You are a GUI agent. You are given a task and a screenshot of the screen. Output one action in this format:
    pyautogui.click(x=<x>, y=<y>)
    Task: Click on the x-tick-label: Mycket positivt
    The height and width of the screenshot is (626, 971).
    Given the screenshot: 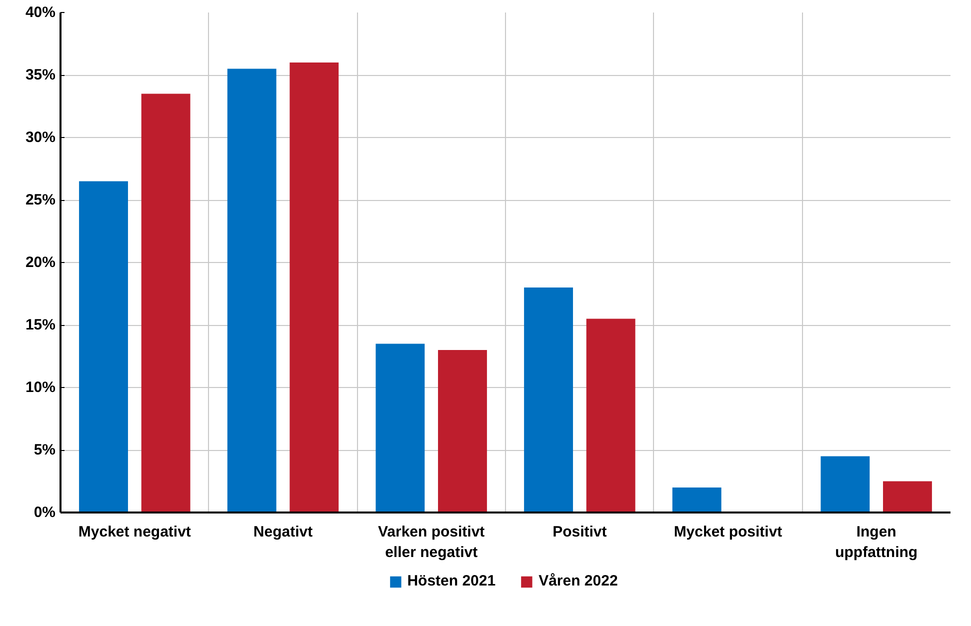 What is the action you would take?
    pyautogui.click(x=728, y=532)
    